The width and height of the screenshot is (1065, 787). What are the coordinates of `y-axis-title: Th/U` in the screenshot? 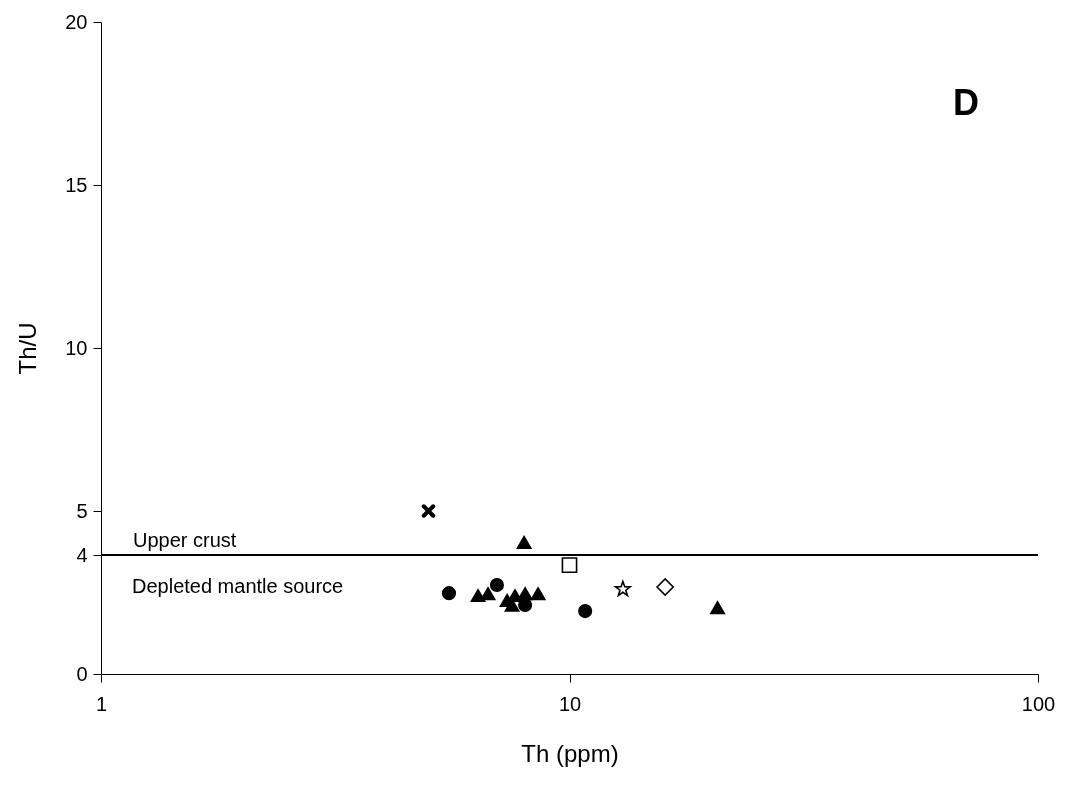 It's located at (28, 348).